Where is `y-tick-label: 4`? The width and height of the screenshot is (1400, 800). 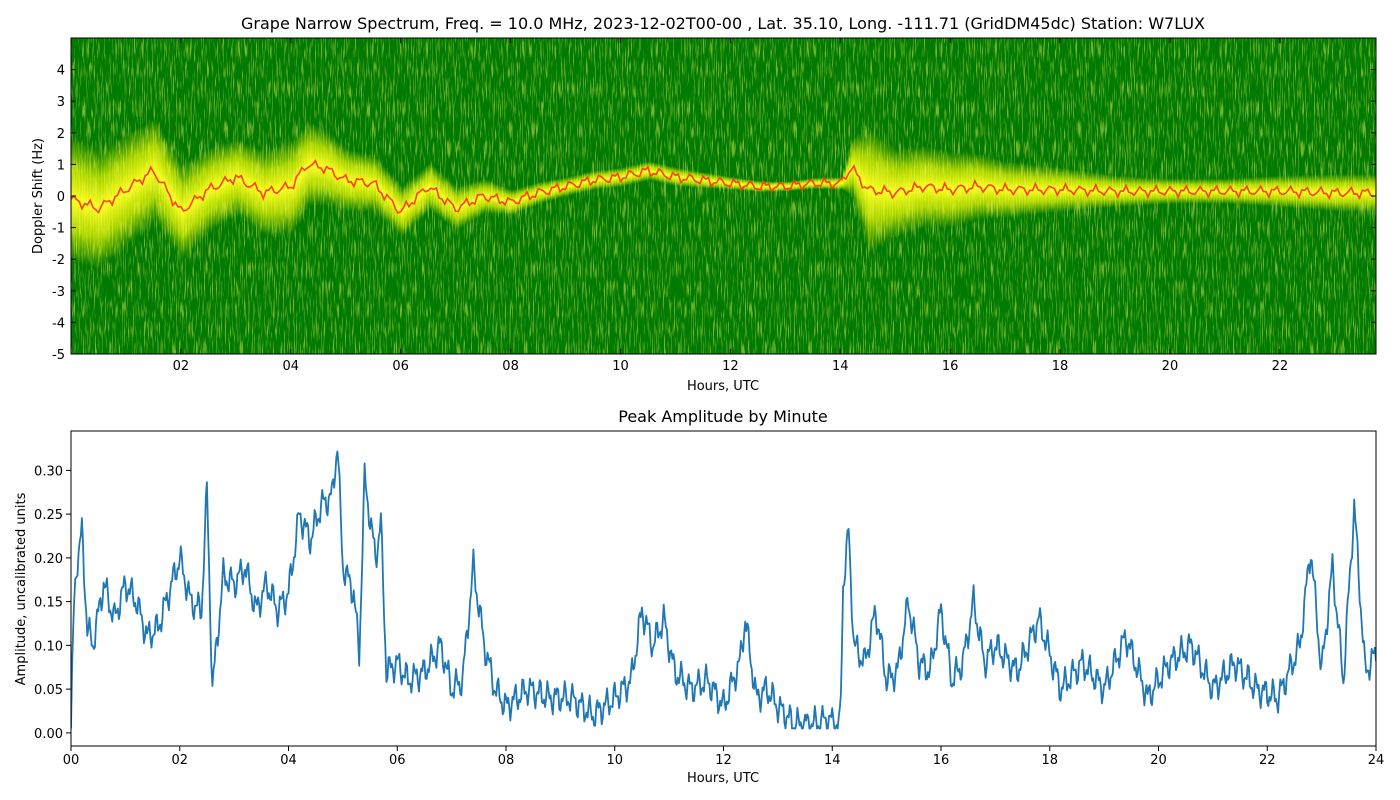
y-tick-label: 4 is located at coordinates (61, 71).